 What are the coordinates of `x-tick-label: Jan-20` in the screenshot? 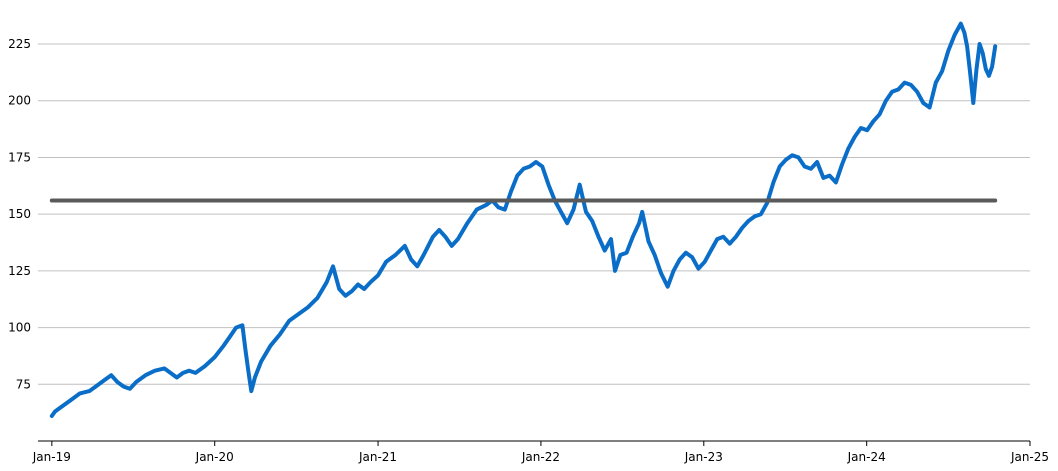 It's located at (214, 457).